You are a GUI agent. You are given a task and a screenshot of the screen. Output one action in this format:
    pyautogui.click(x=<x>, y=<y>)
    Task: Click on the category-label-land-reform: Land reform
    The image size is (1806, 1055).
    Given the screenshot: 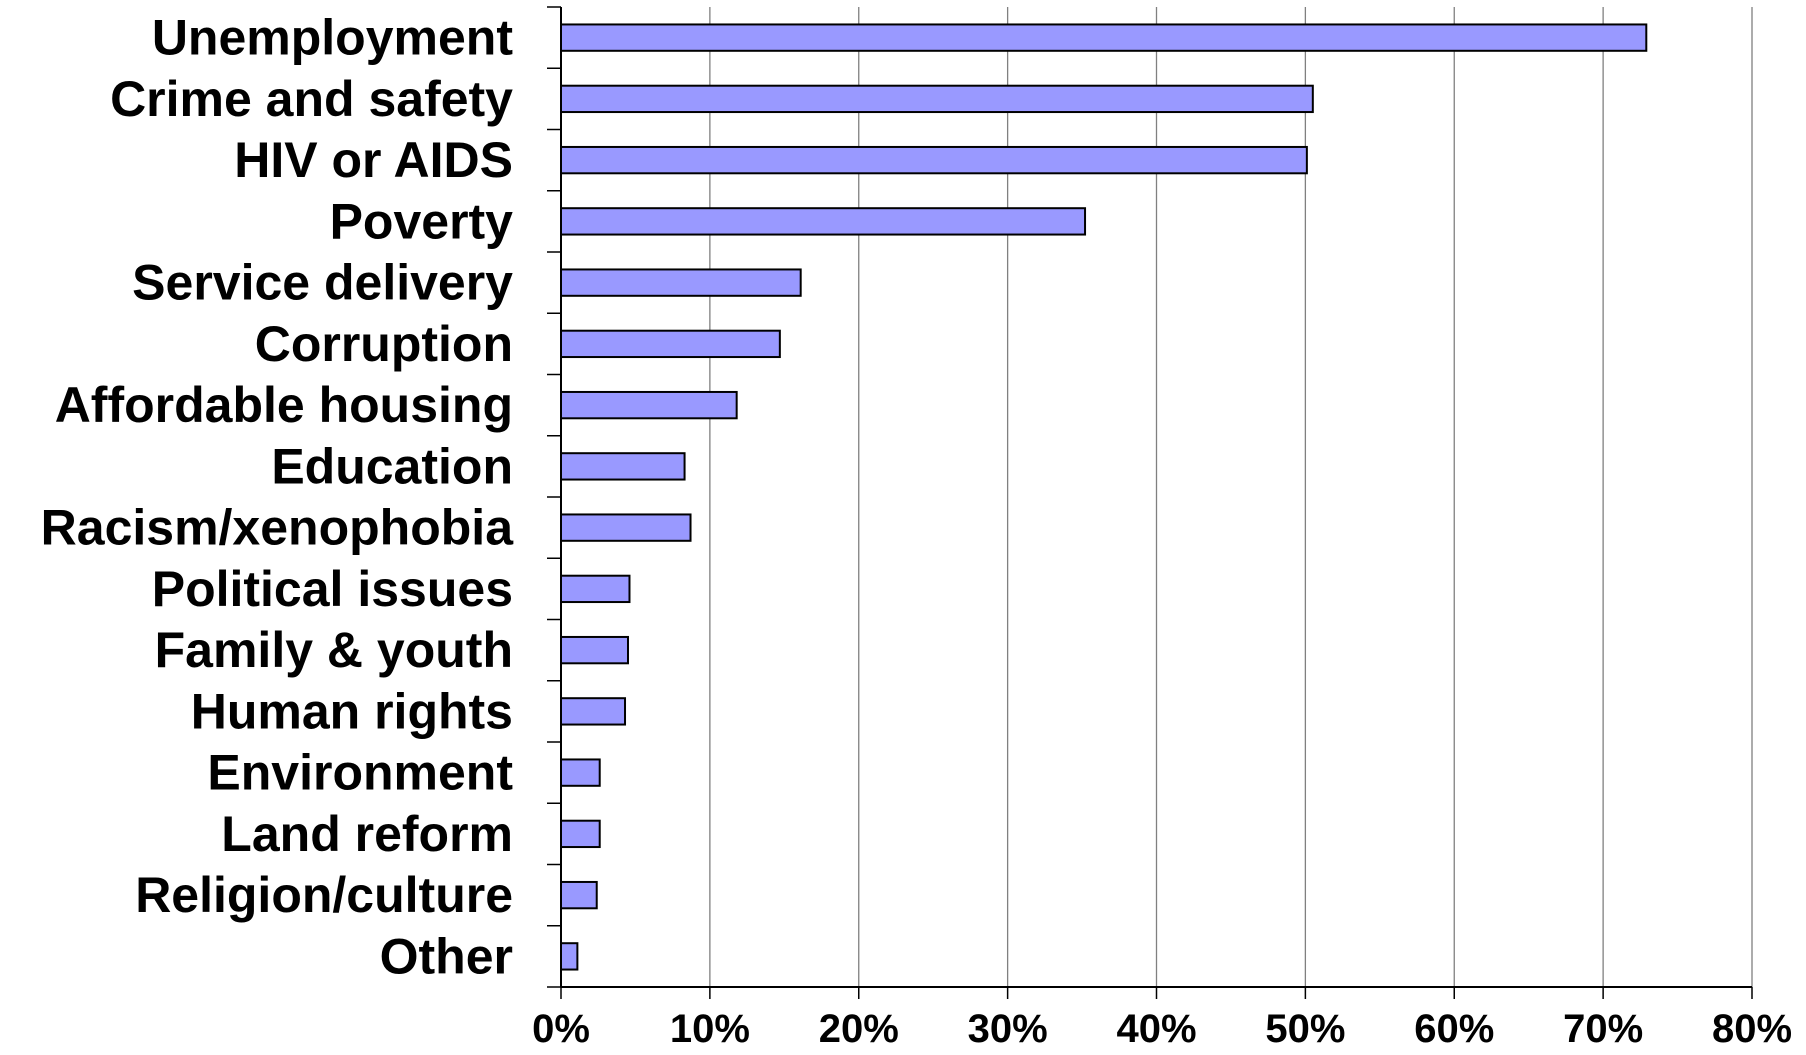 What is the action you would take?
    pyautogui.click(x=367, y=834)
    